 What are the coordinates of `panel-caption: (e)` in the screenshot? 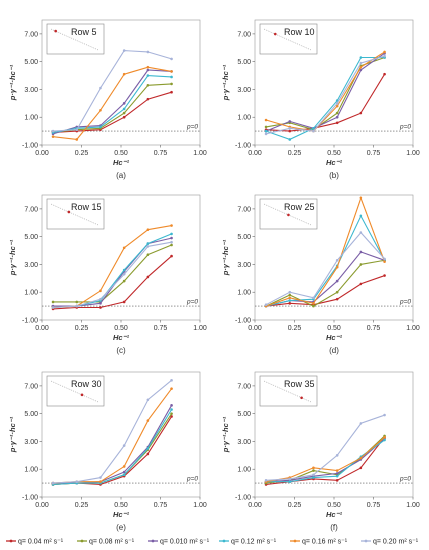 It's located at (121, 527).